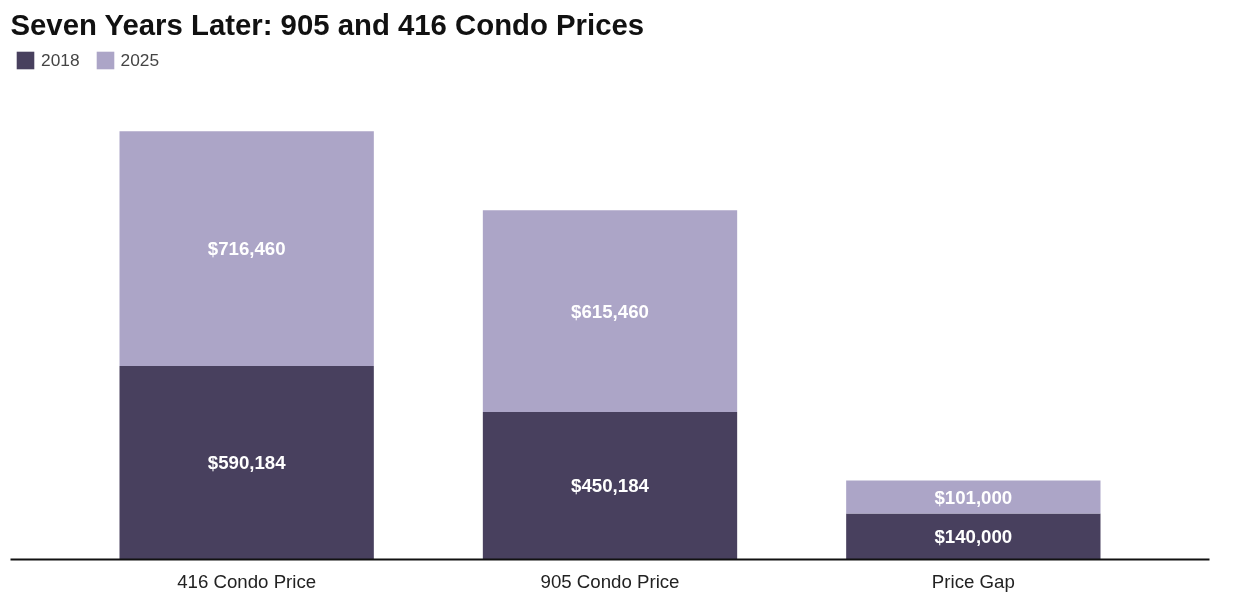 The width and height of the screenshot is (1234, 594). Describe the element at coordinates (247, 581) in the screenshot. I see `x-tick-label: 416 Condo Price` at that location.